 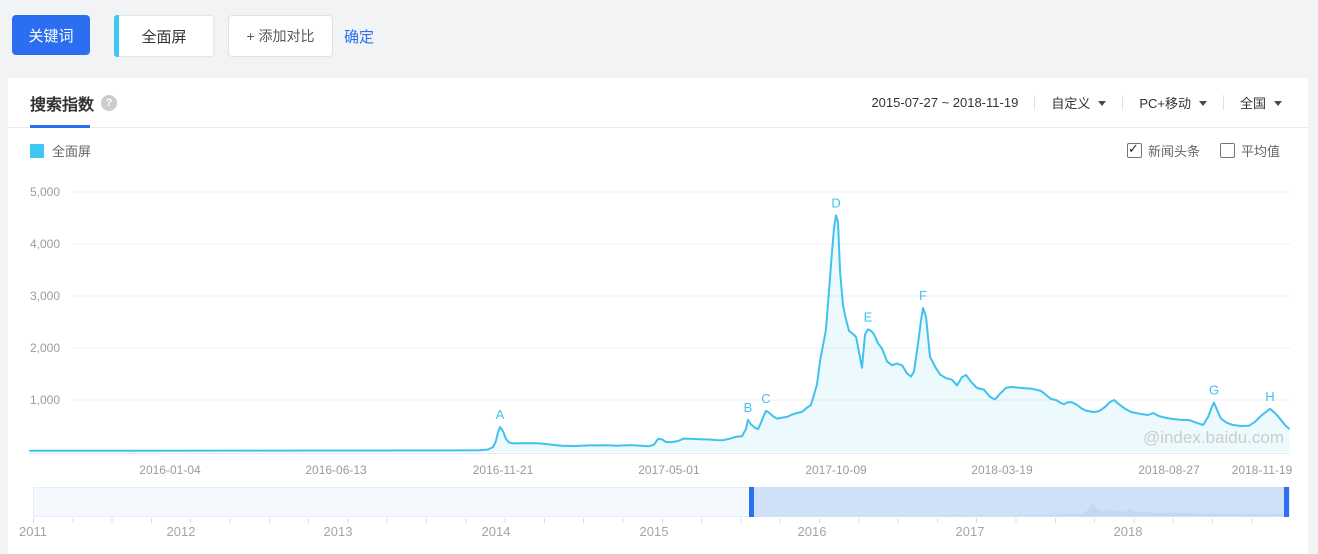 I want to click on checkbox-label: 新闻头条, so click(x=1173, y=151).